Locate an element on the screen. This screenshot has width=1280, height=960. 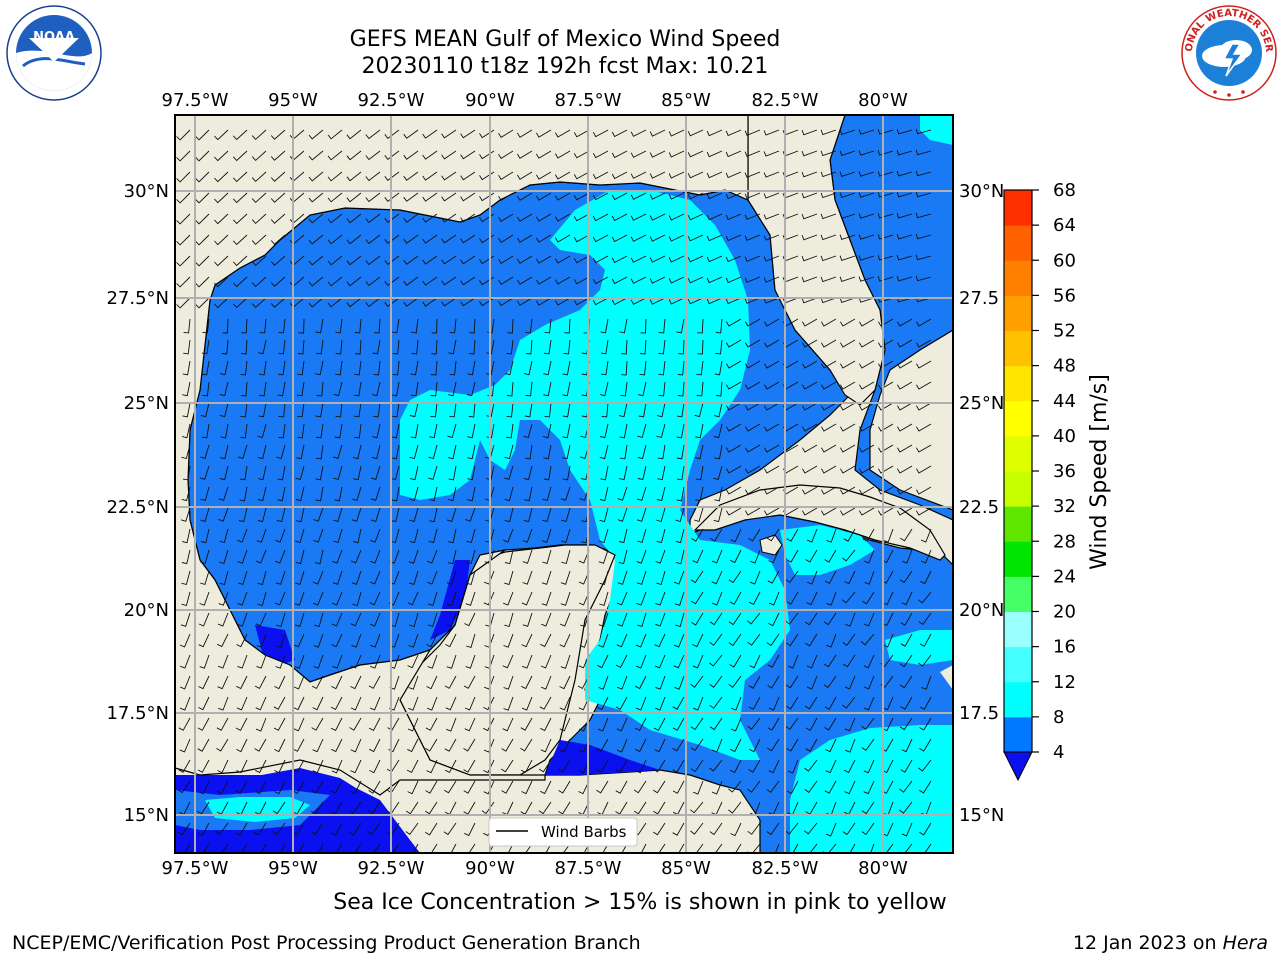
longitude-tick-label: 92.5°W is located at coordinates (391, 100).